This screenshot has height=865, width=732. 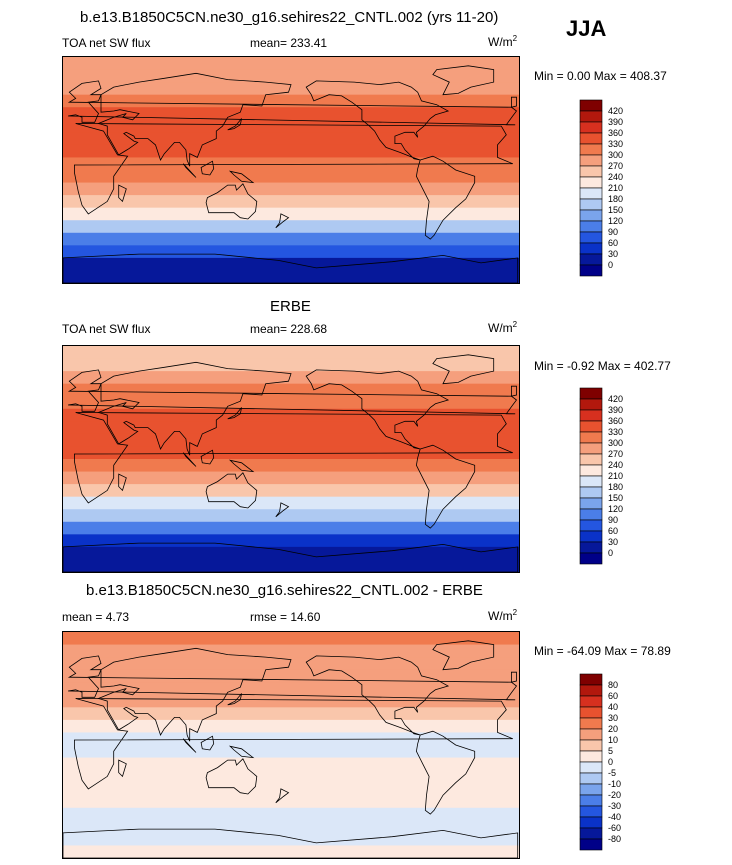 I want to click on colorbar-tick-label: 180, so click(x=615, y=199).